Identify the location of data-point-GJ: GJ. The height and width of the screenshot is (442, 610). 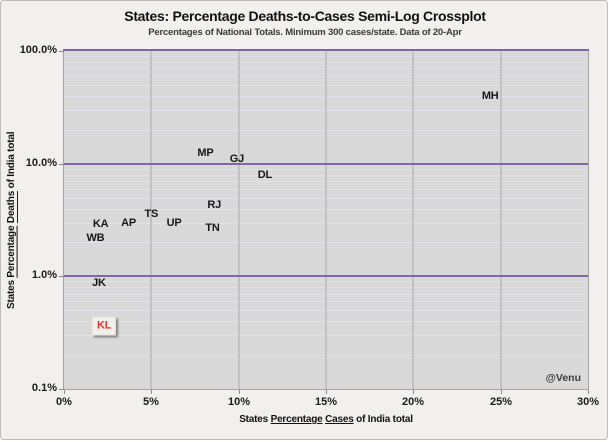
(237, 159).